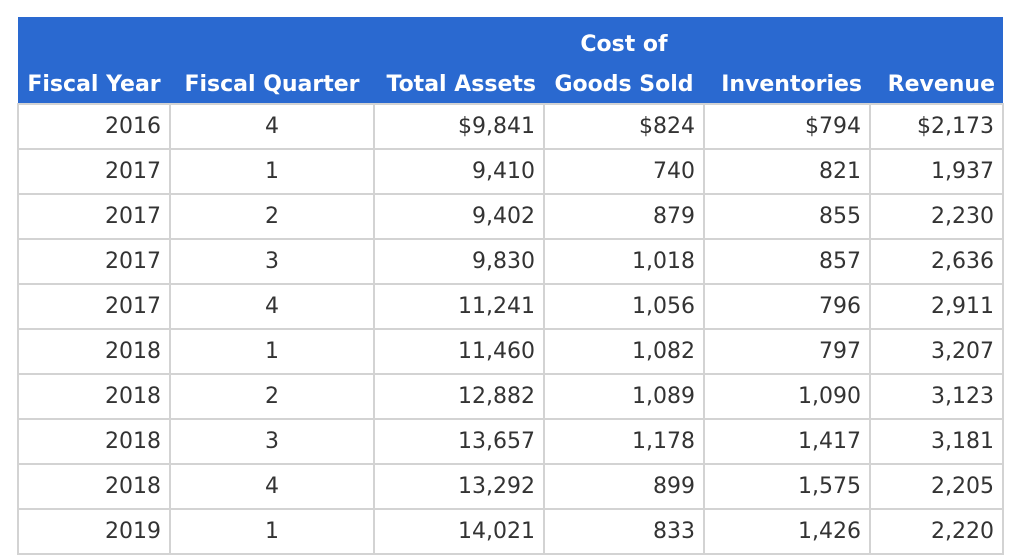 The width and height of the screenshot is (1019, 555). I want to click on table-row: 2017 1 9,410 740 821 1,937, so click(510, 171).